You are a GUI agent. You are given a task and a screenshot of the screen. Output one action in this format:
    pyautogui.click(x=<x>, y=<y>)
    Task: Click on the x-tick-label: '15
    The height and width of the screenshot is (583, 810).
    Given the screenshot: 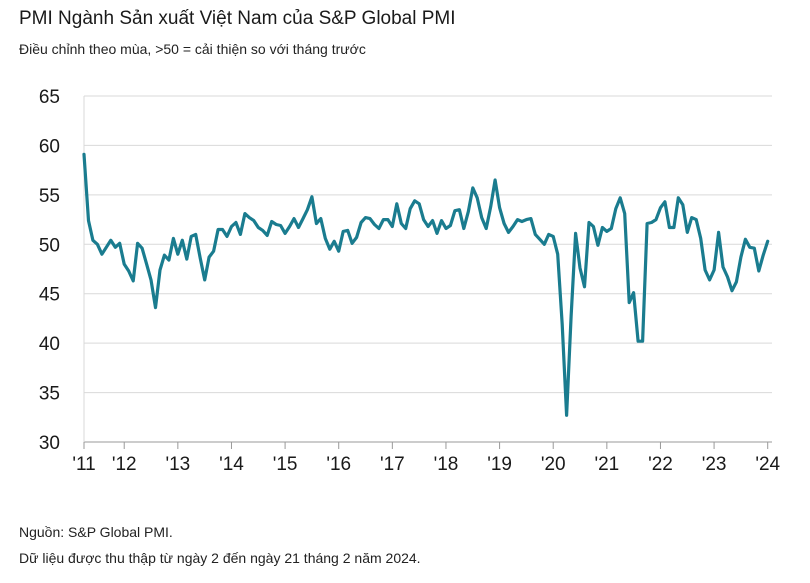 What is the action you would take?
    pyautogui.click(x=285, y=464)
    